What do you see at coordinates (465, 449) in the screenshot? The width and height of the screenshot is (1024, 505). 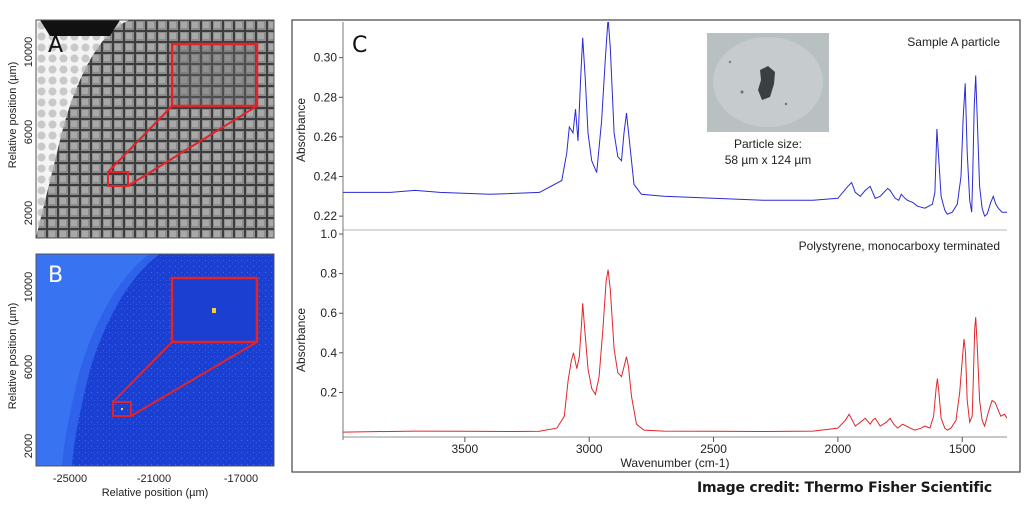 I see `xtick-label: 3500` at bounding box center [465, 449].